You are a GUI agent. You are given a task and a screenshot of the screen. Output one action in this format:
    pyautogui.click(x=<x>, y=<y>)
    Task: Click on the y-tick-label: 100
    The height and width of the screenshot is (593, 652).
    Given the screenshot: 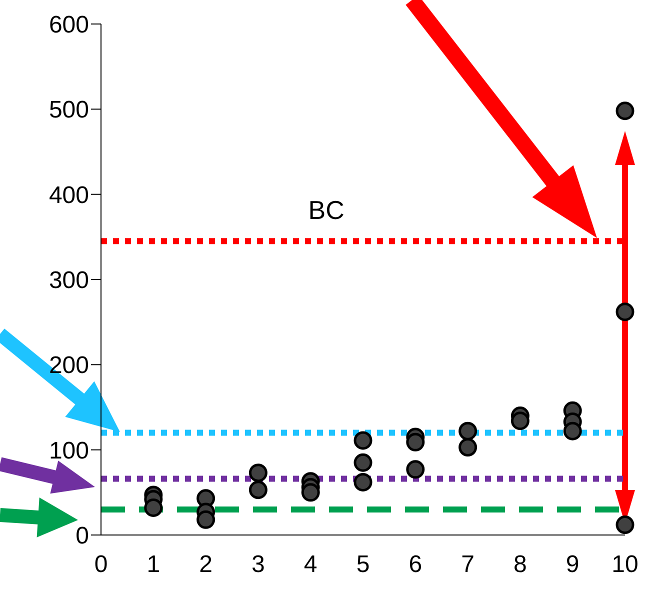 What is the action you would take?
    pyautogui.click(x=68, y=450)
    